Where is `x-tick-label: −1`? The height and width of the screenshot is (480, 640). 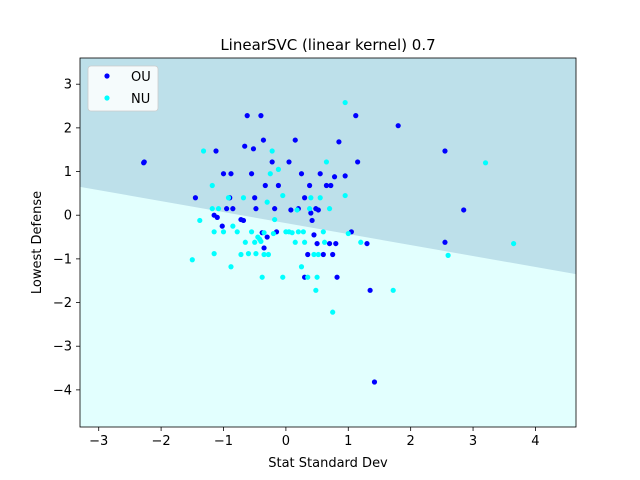 x-tick-label: −1 is located at coordinates (223, 441).